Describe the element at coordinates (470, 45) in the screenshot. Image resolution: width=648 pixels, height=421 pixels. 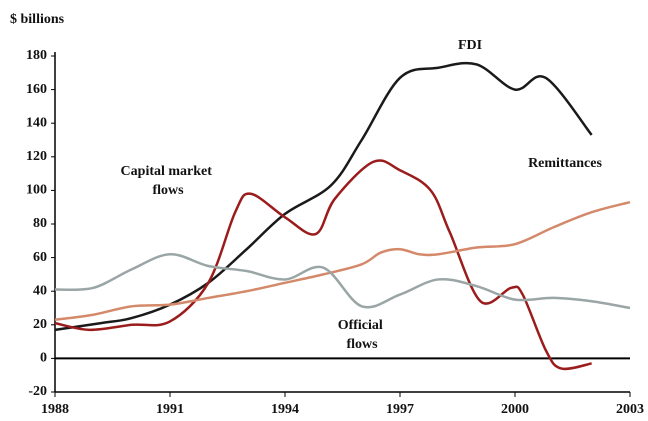
I see `series-label: FDI` at that location.